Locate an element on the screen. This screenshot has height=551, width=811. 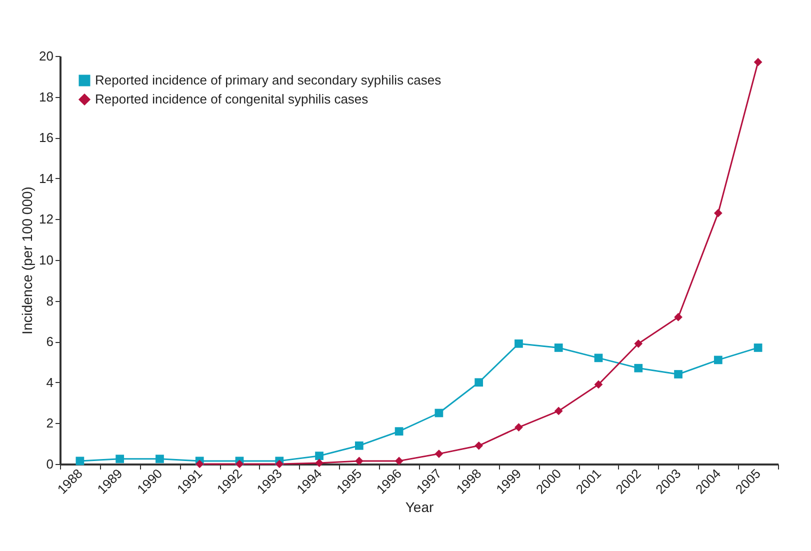
y-tick-label: 6 is located at coordinates (50, 342).